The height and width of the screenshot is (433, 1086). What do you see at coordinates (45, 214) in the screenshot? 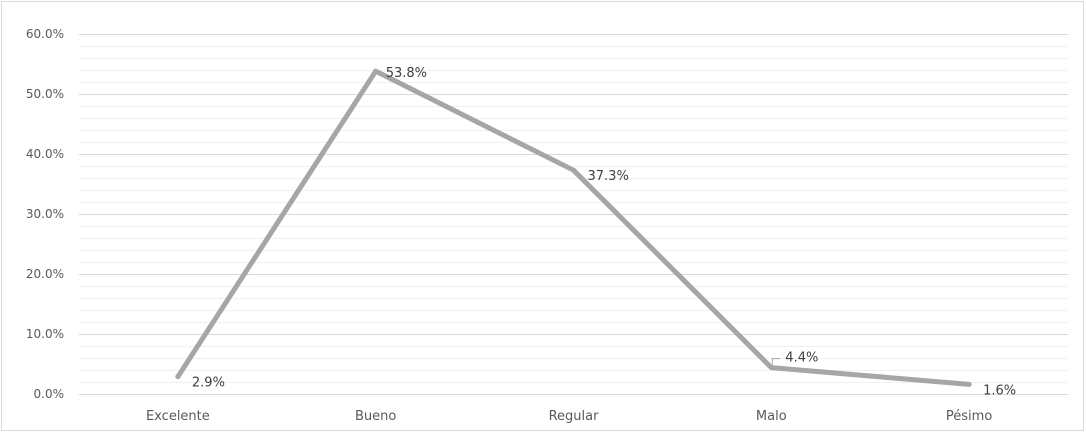
I see `y-tick-label: 30.0%` at bounding box center [45, 214].